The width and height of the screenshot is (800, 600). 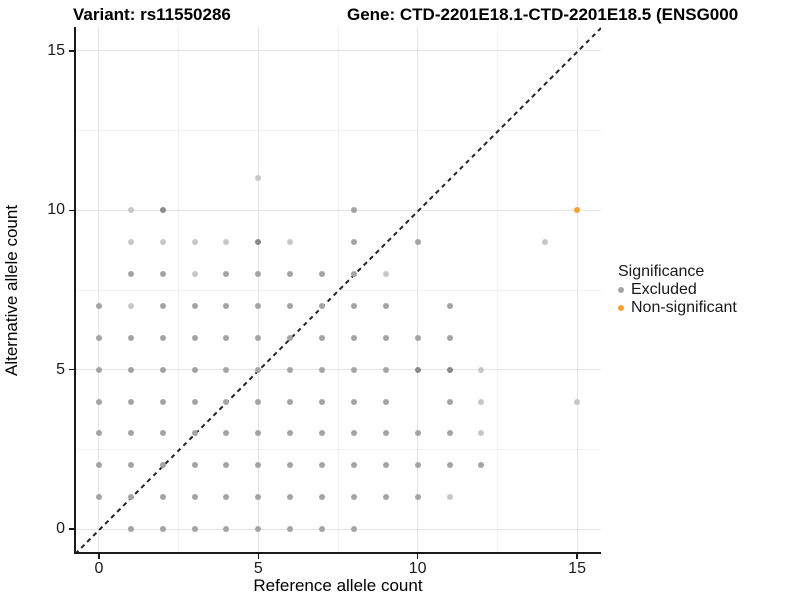 I want to click on y-tick-label: 10, so click(x=56, y=210).